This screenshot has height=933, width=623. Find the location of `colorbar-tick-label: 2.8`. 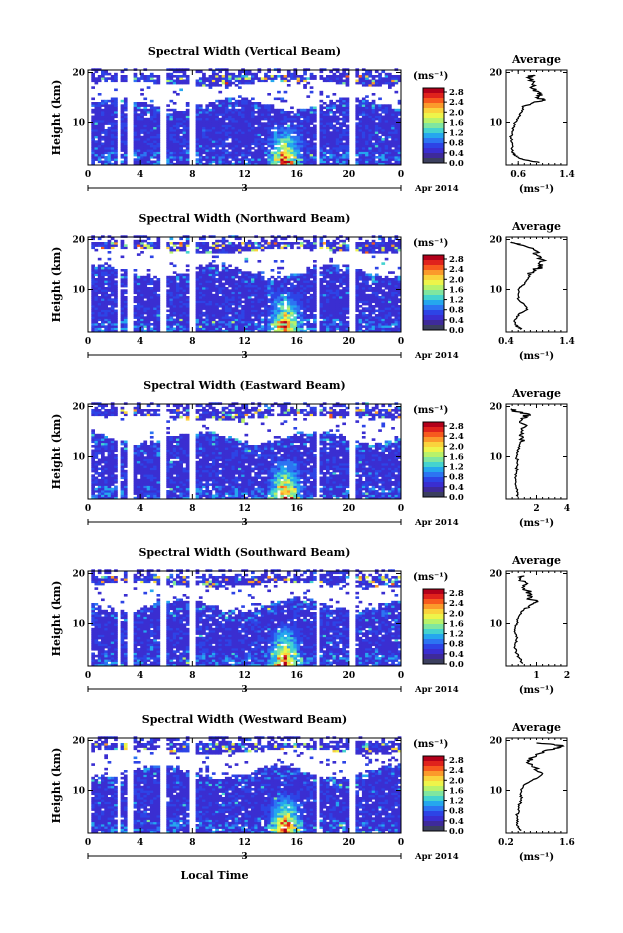

colorbar-tick-label: 2.8 is located at coordinates (456, 93).